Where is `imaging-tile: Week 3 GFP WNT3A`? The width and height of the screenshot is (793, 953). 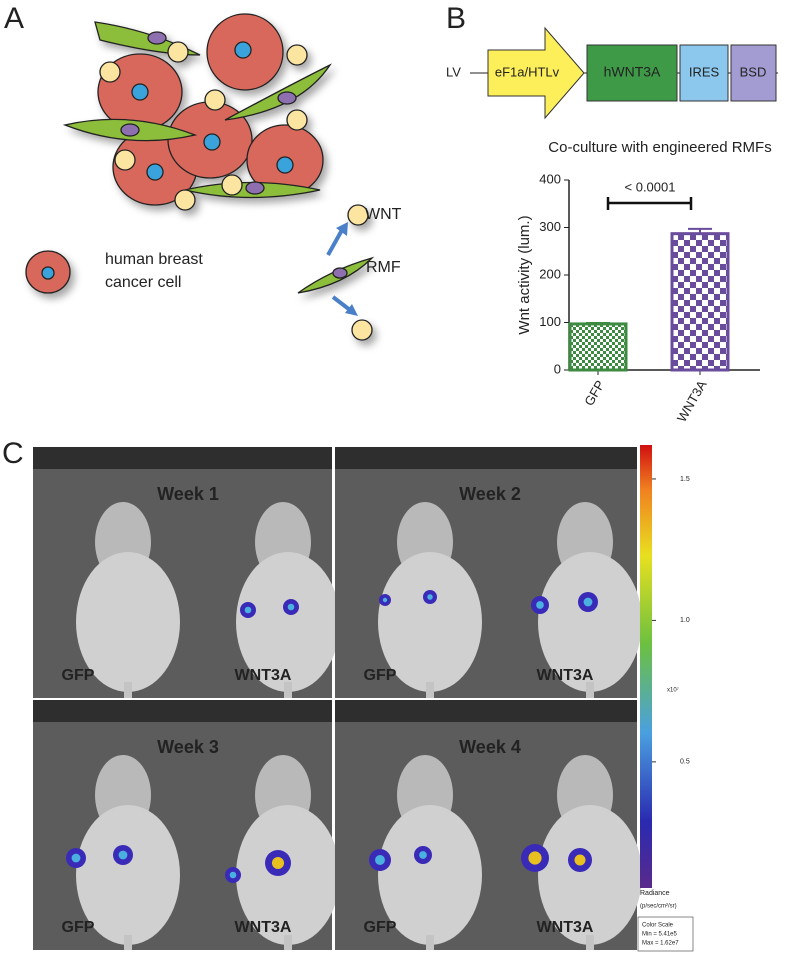
imaging-tile: Week 3 GFP WNT3A is located at coordinates (186, 825).